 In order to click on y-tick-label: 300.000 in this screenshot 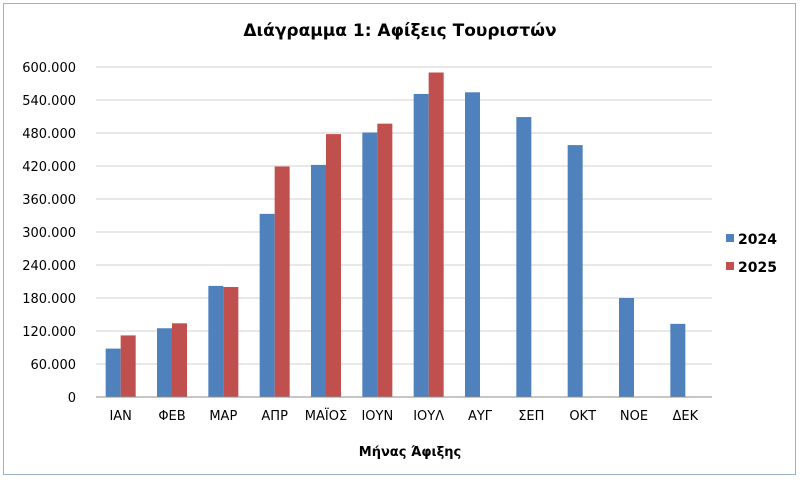, I will do `click(49, 233)`.